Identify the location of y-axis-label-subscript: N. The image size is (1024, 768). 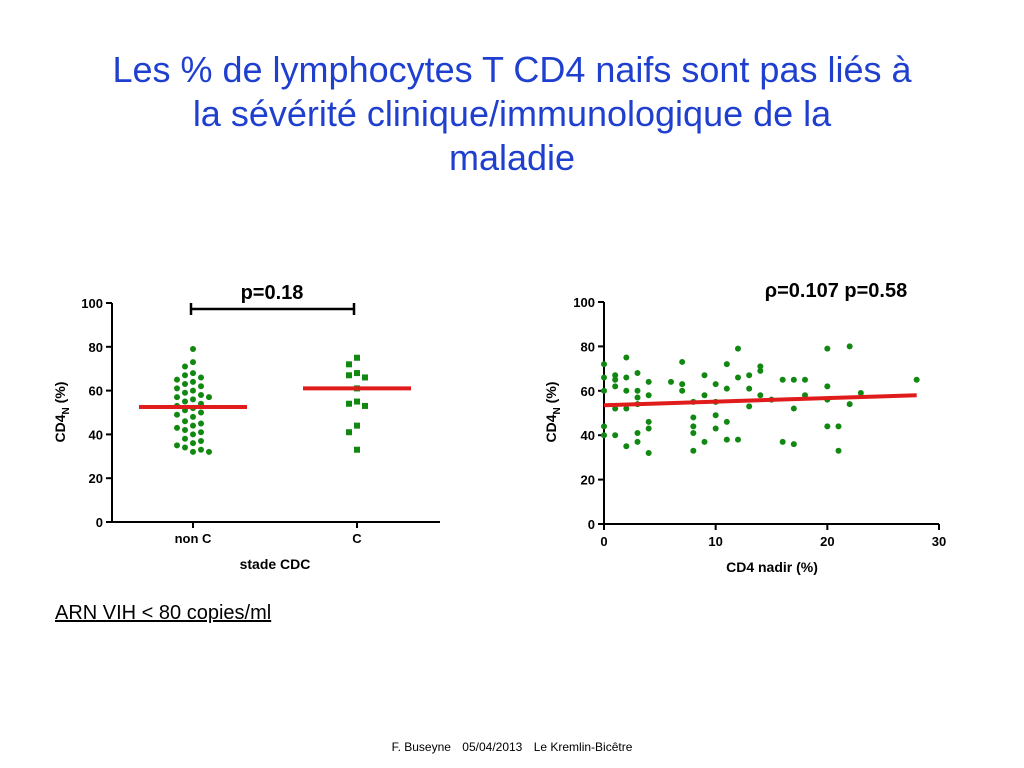
(557, 410).